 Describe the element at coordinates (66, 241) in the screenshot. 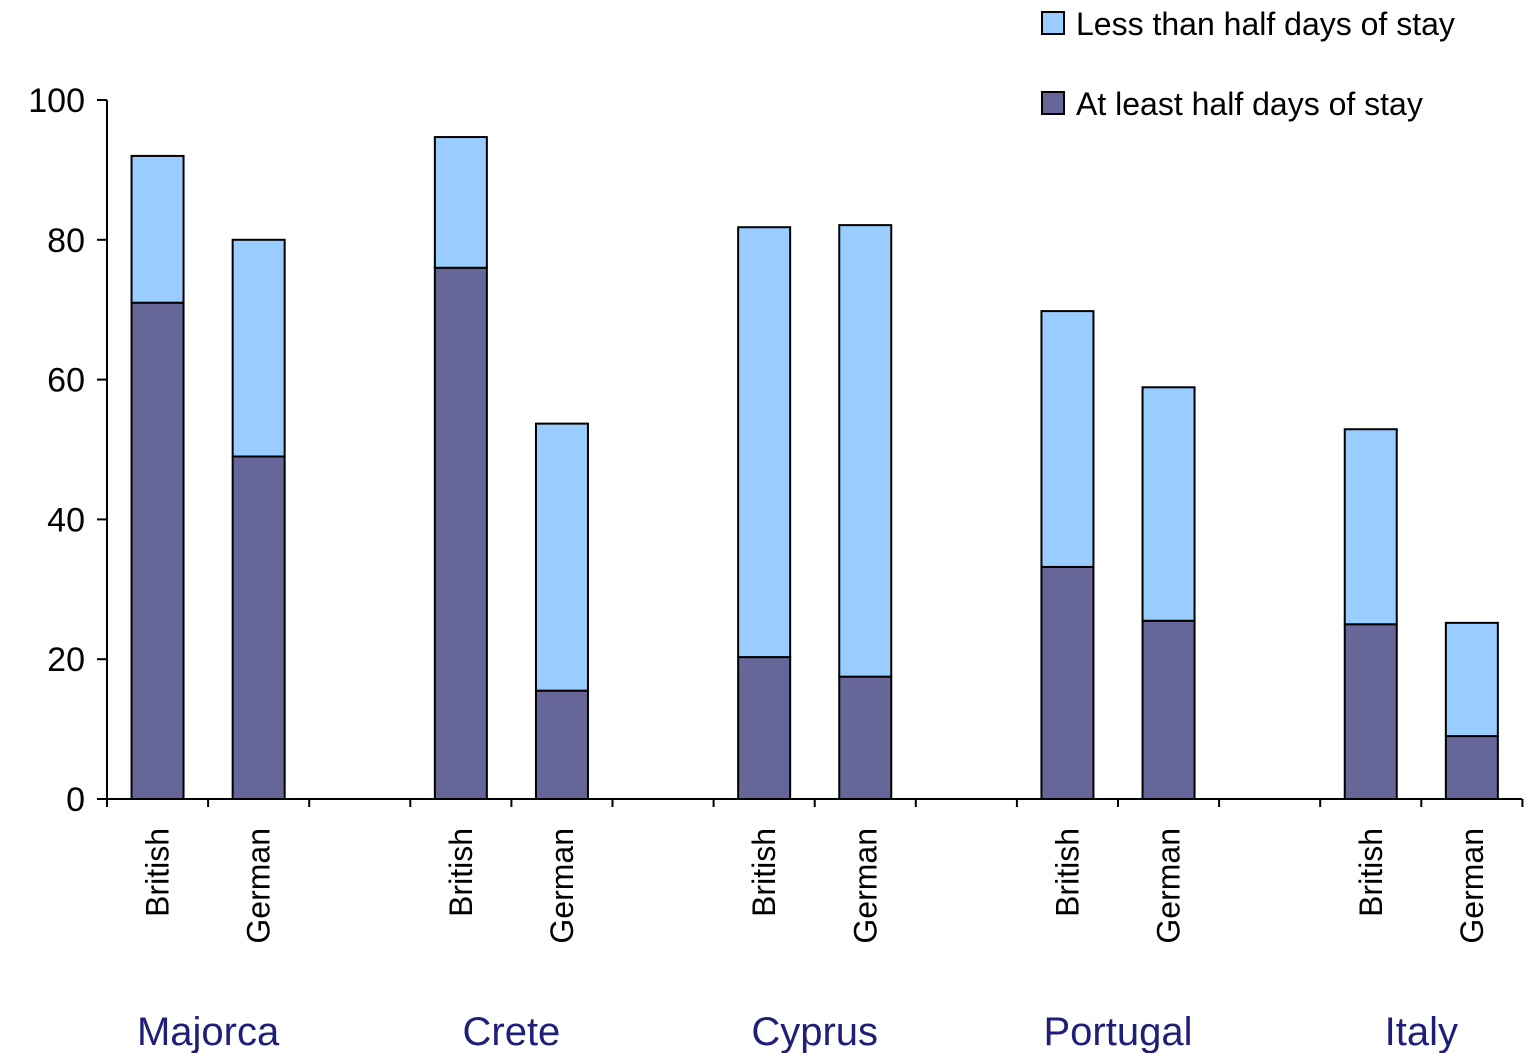

I see `y-tick-label: 80` at that location.